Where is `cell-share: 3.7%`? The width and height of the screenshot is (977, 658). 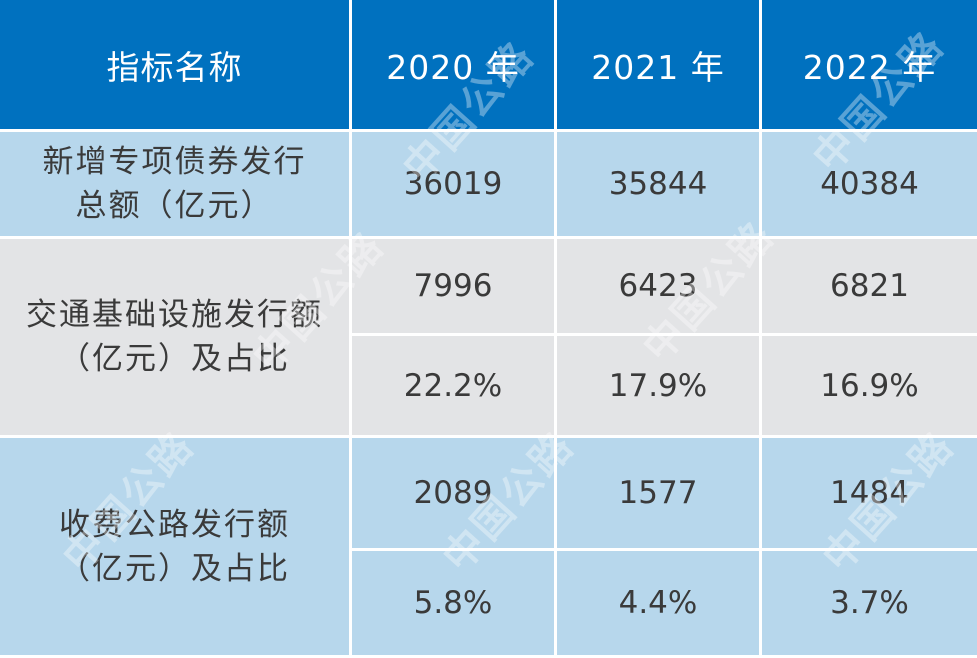 cell-share: 3.7% is located at coordinates (869, 604).